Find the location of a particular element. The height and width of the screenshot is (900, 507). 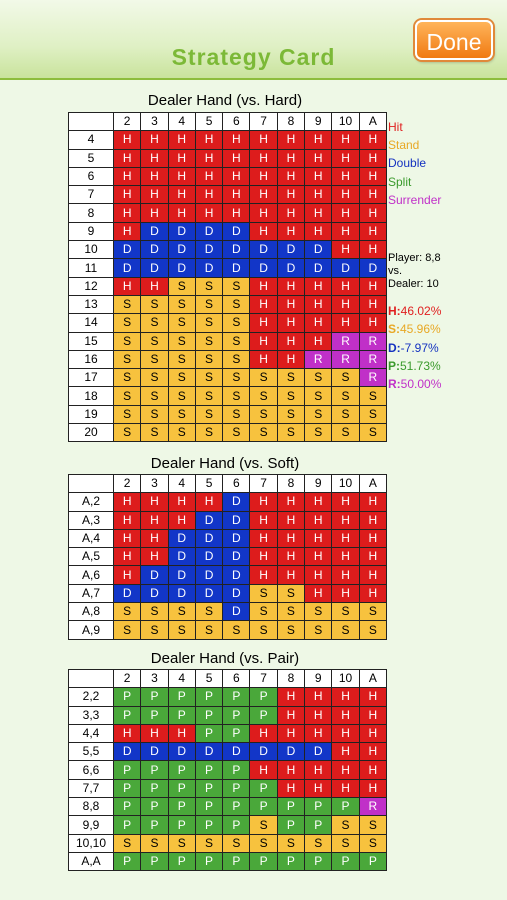

strategy-cell: R is located at coordinates (318, 359).